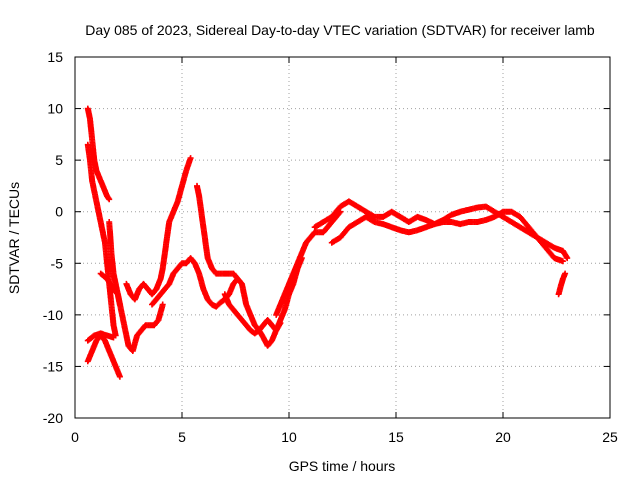 This screenshot has height=480, width=640. Describe the element at coordinates (53, 418) in the screenshot. I see `y-tick-label: -20` at that location.